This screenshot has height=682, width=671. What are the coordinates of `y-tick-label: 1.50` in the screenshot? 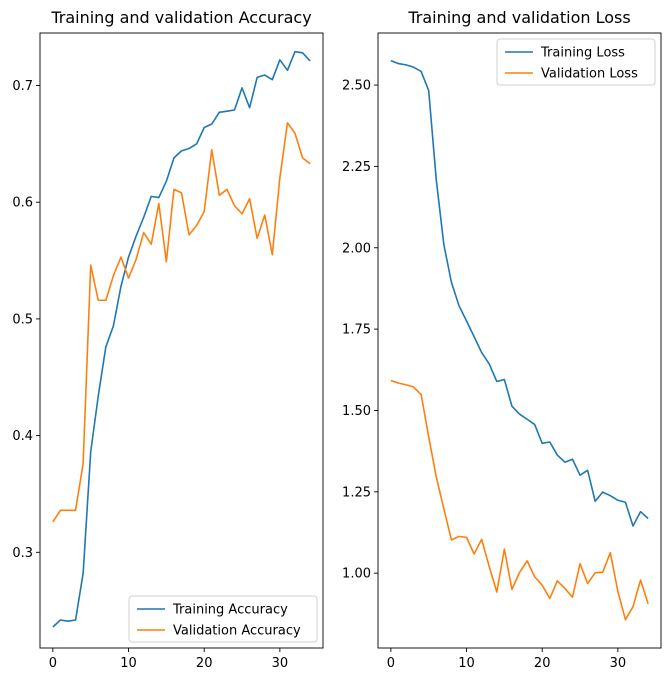 It's located at (356, 411).